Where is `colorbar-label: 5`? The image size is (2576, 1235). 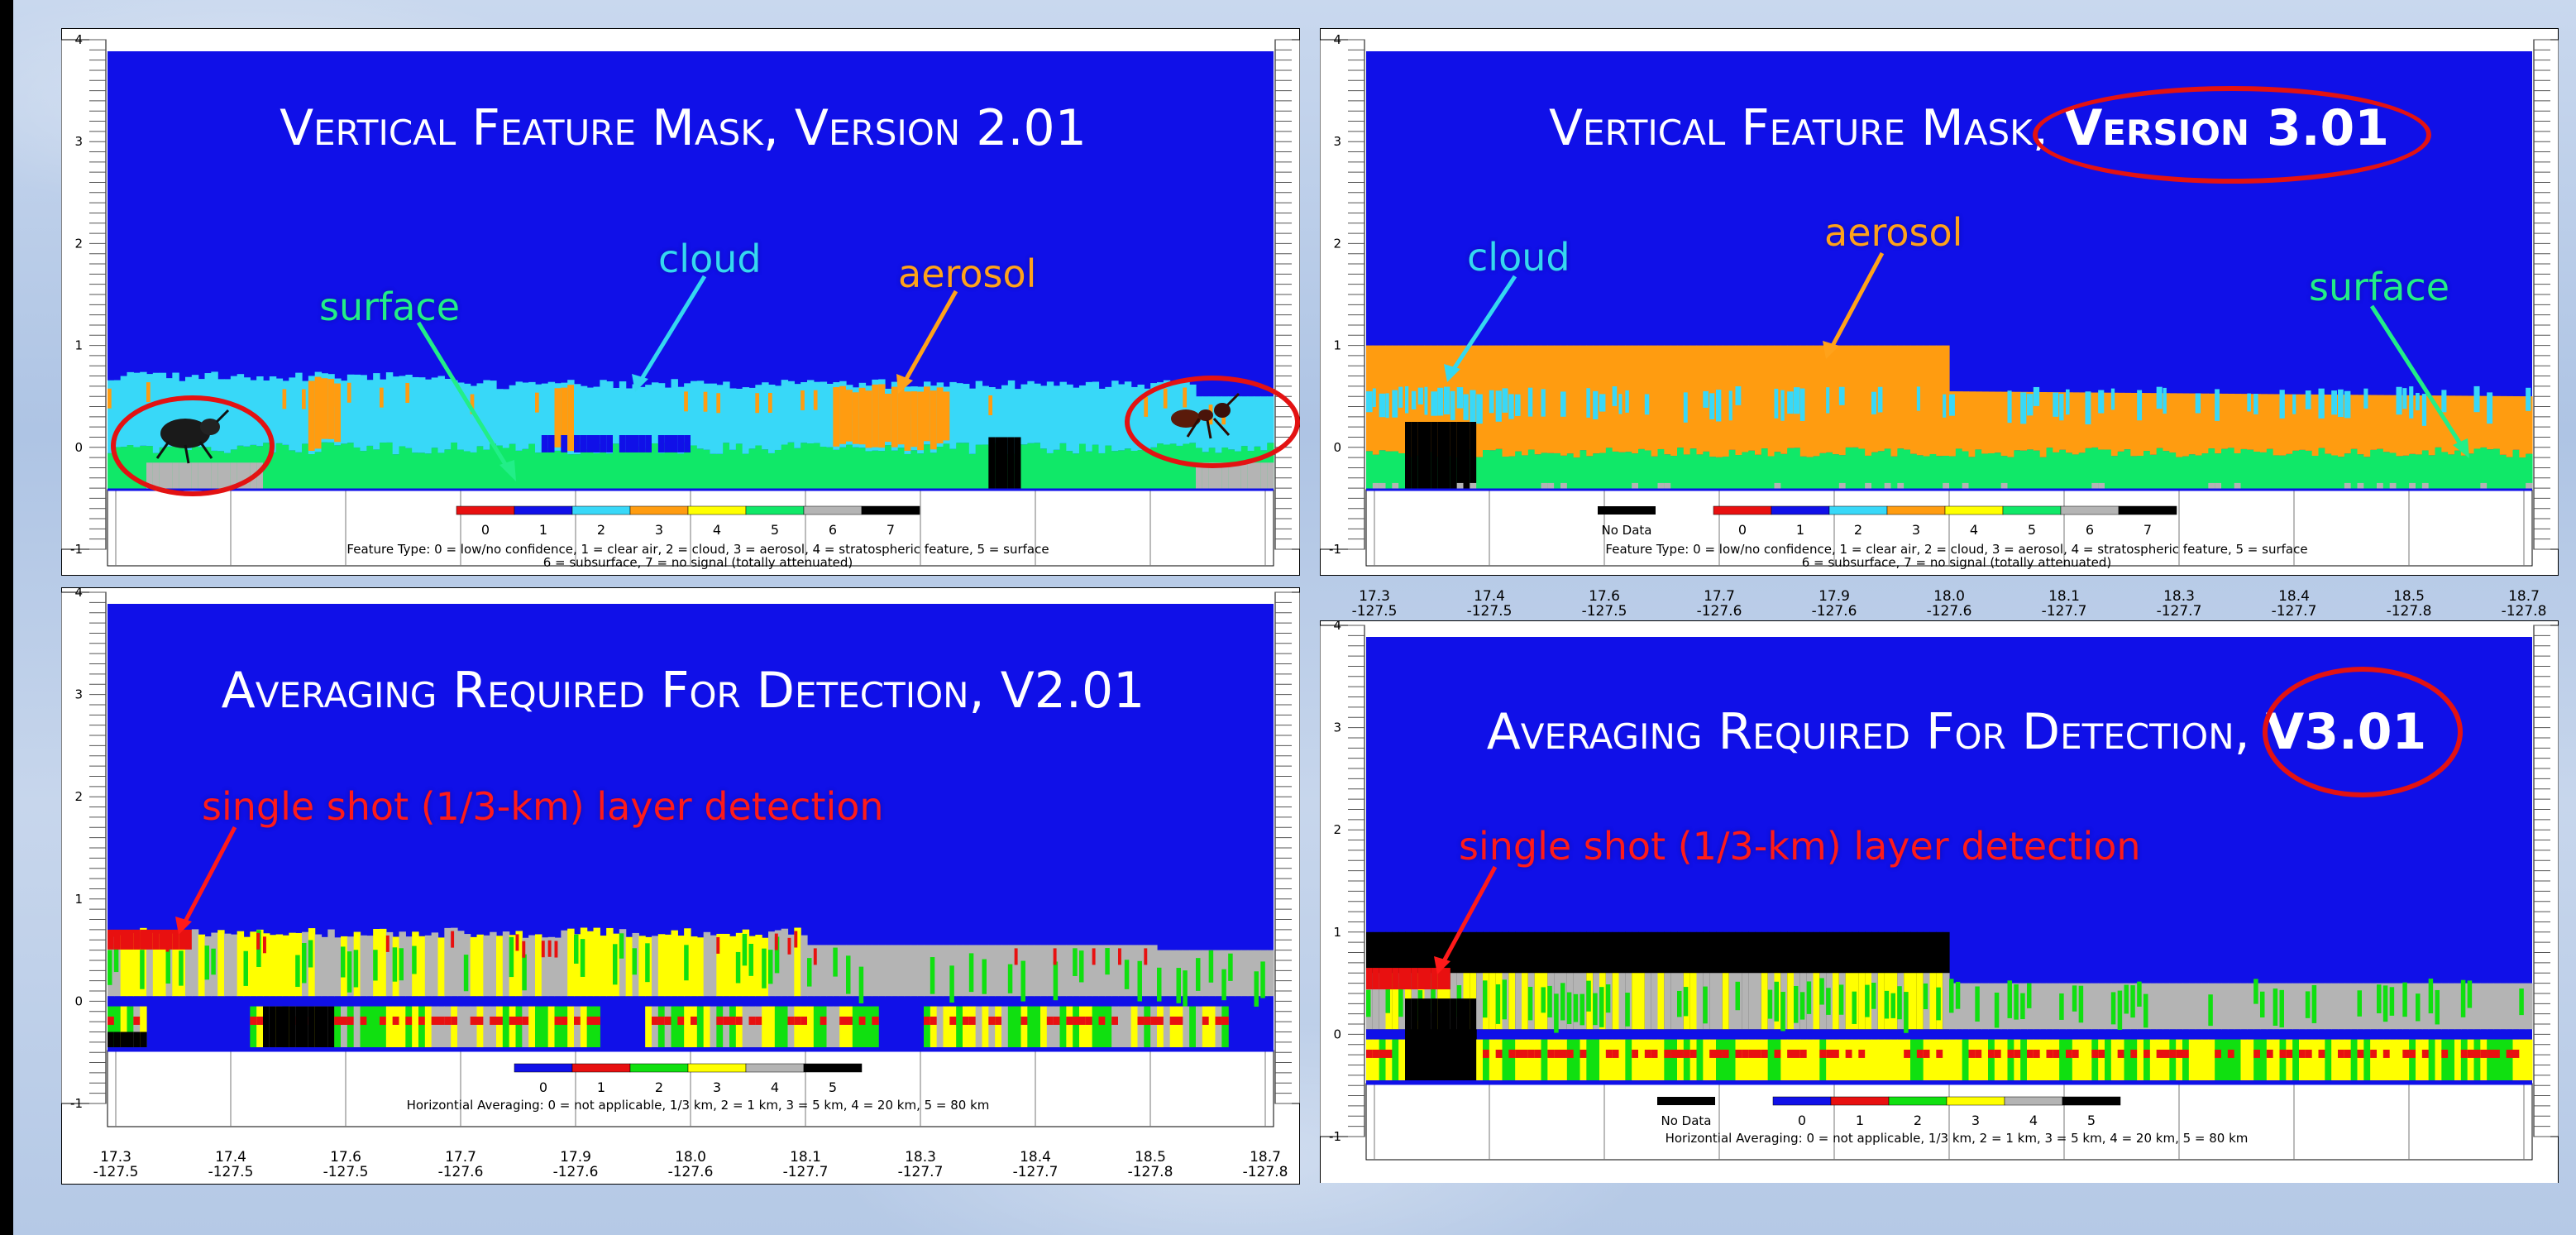
colorbar-label: 5 is located at coordinates (833, 1087).